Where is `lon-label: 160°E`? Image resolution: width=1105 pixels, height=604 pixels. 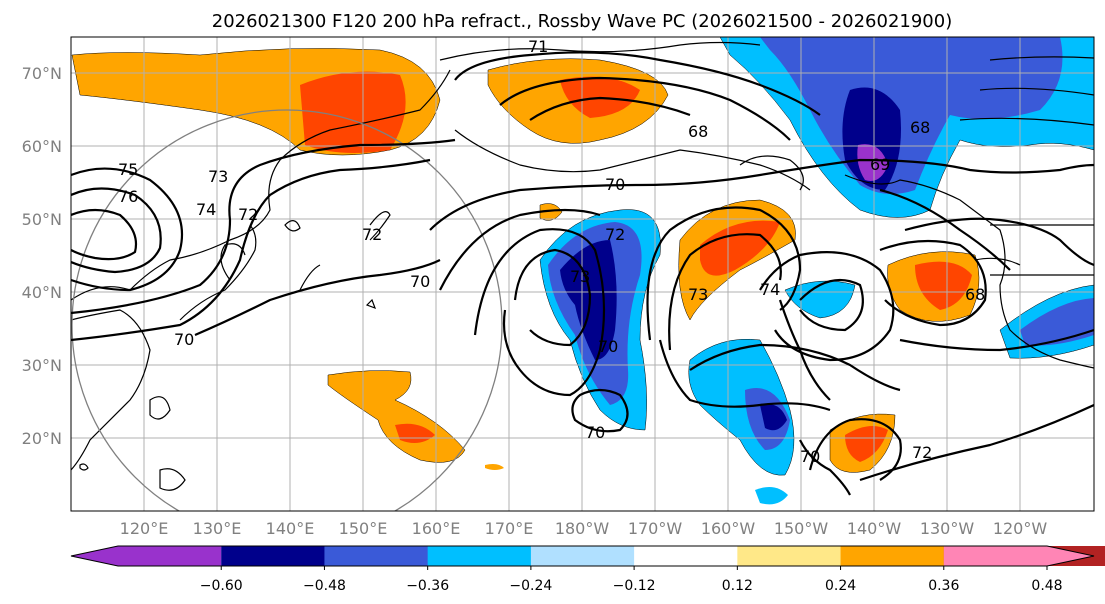
lon-label: 160°E is located at coordinates (436, 528).